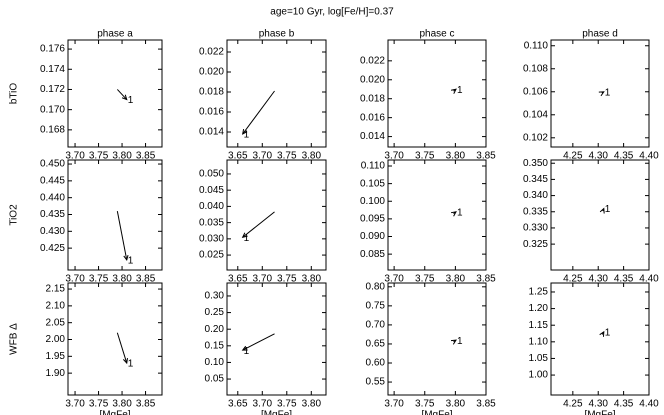 This screenshot has height=415, width=664. Describe the element at coordinates (539, 358) in the screenshot. I see `y-tick-label: 1.05` at that location.